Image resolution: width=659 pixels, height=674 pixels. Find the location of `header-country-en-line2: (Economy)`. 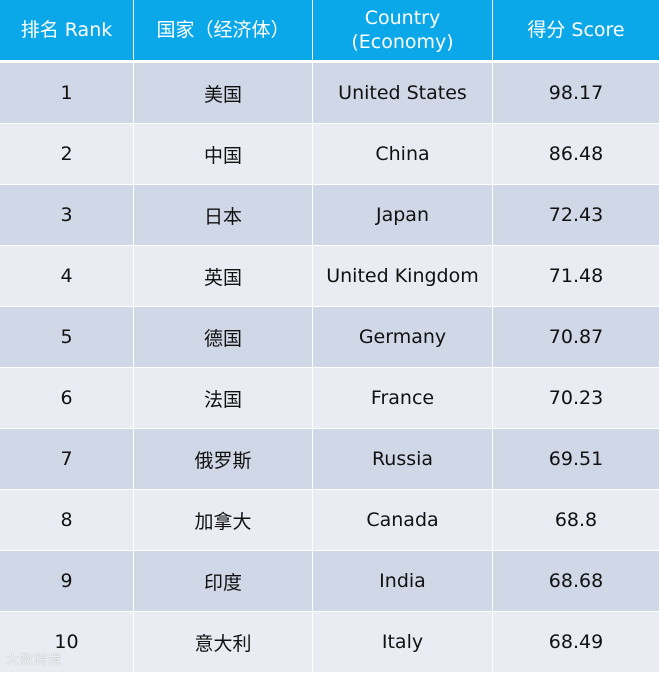

header-country-en-line2: (Economy) is located at coordinates (402, 42).